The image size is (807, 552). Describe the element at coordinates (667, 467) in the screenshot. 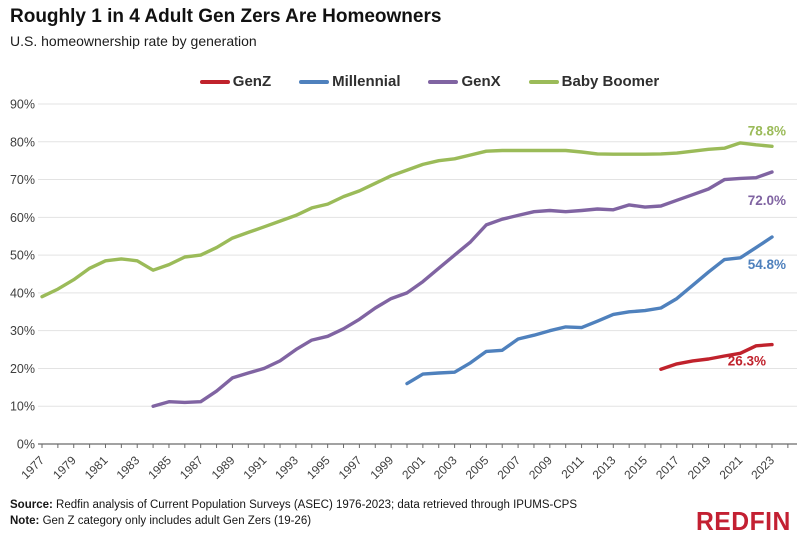

I see `x-axis-tick-label: 2017` at that location.